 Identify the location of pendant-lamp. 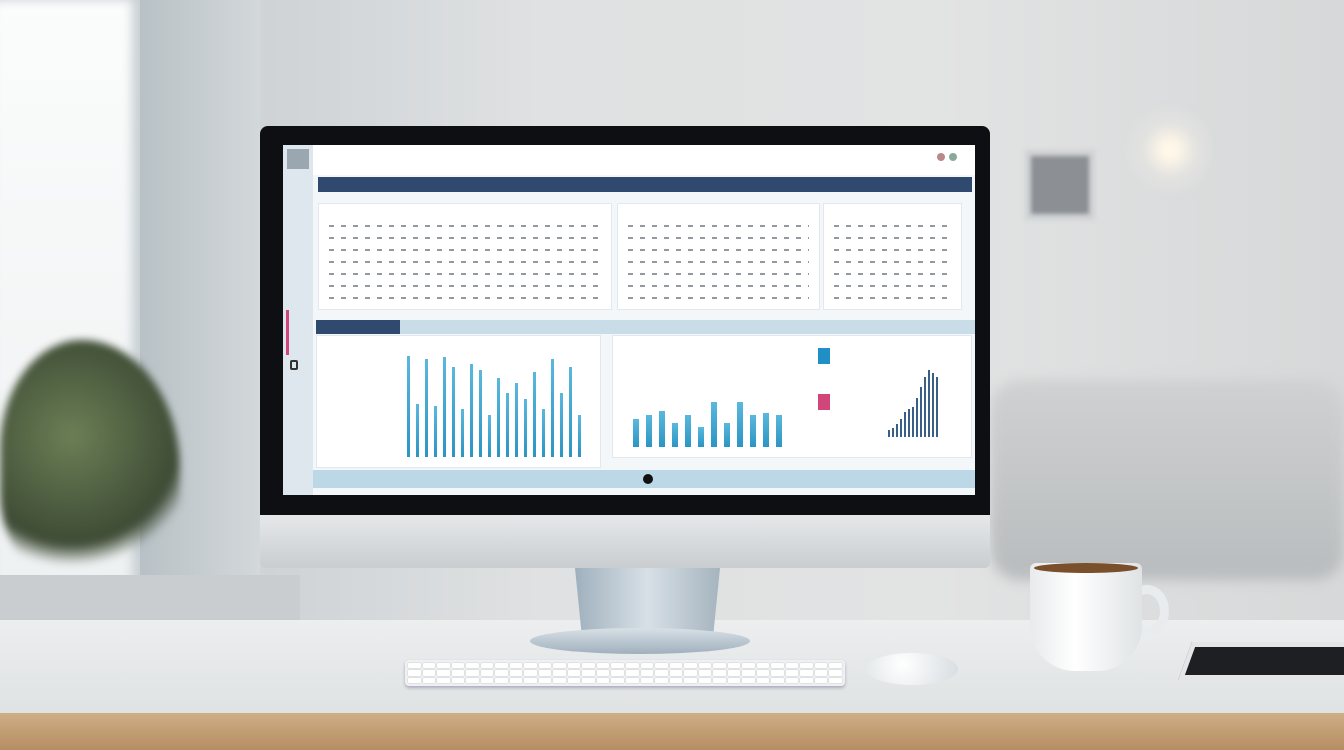
(1170, 150).